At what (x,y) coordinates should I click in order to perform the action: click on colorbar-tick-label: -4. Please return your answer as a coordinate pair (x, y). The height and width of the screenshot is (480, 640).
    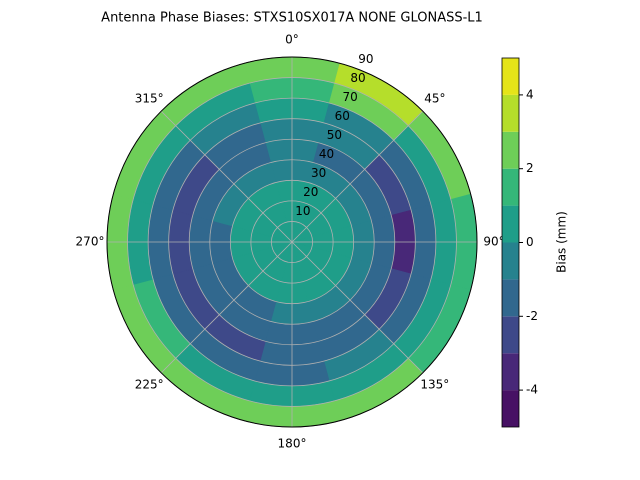
    Looking at the image, I should click on (532, 390).